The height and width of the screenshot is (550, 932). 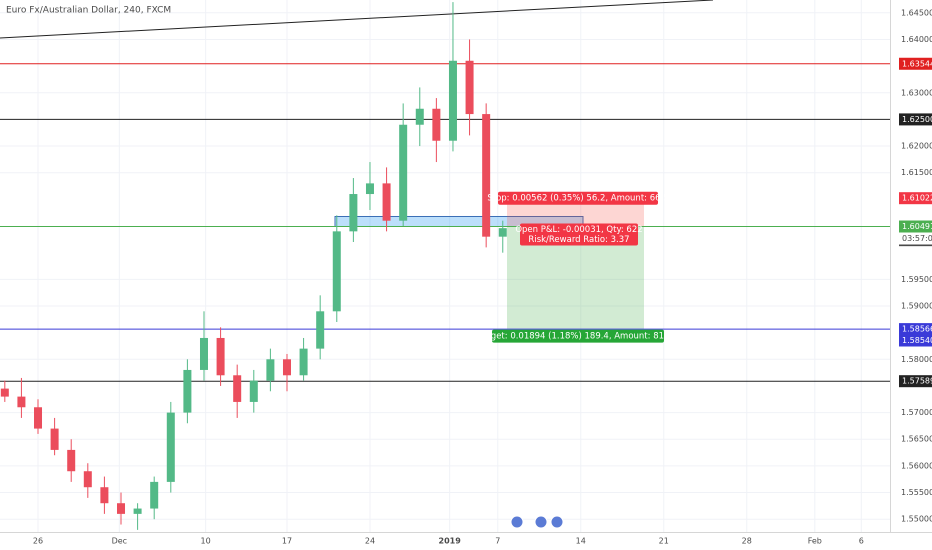 I want to click on y-tick-label: 1.63000, so click(x=916, y=92).